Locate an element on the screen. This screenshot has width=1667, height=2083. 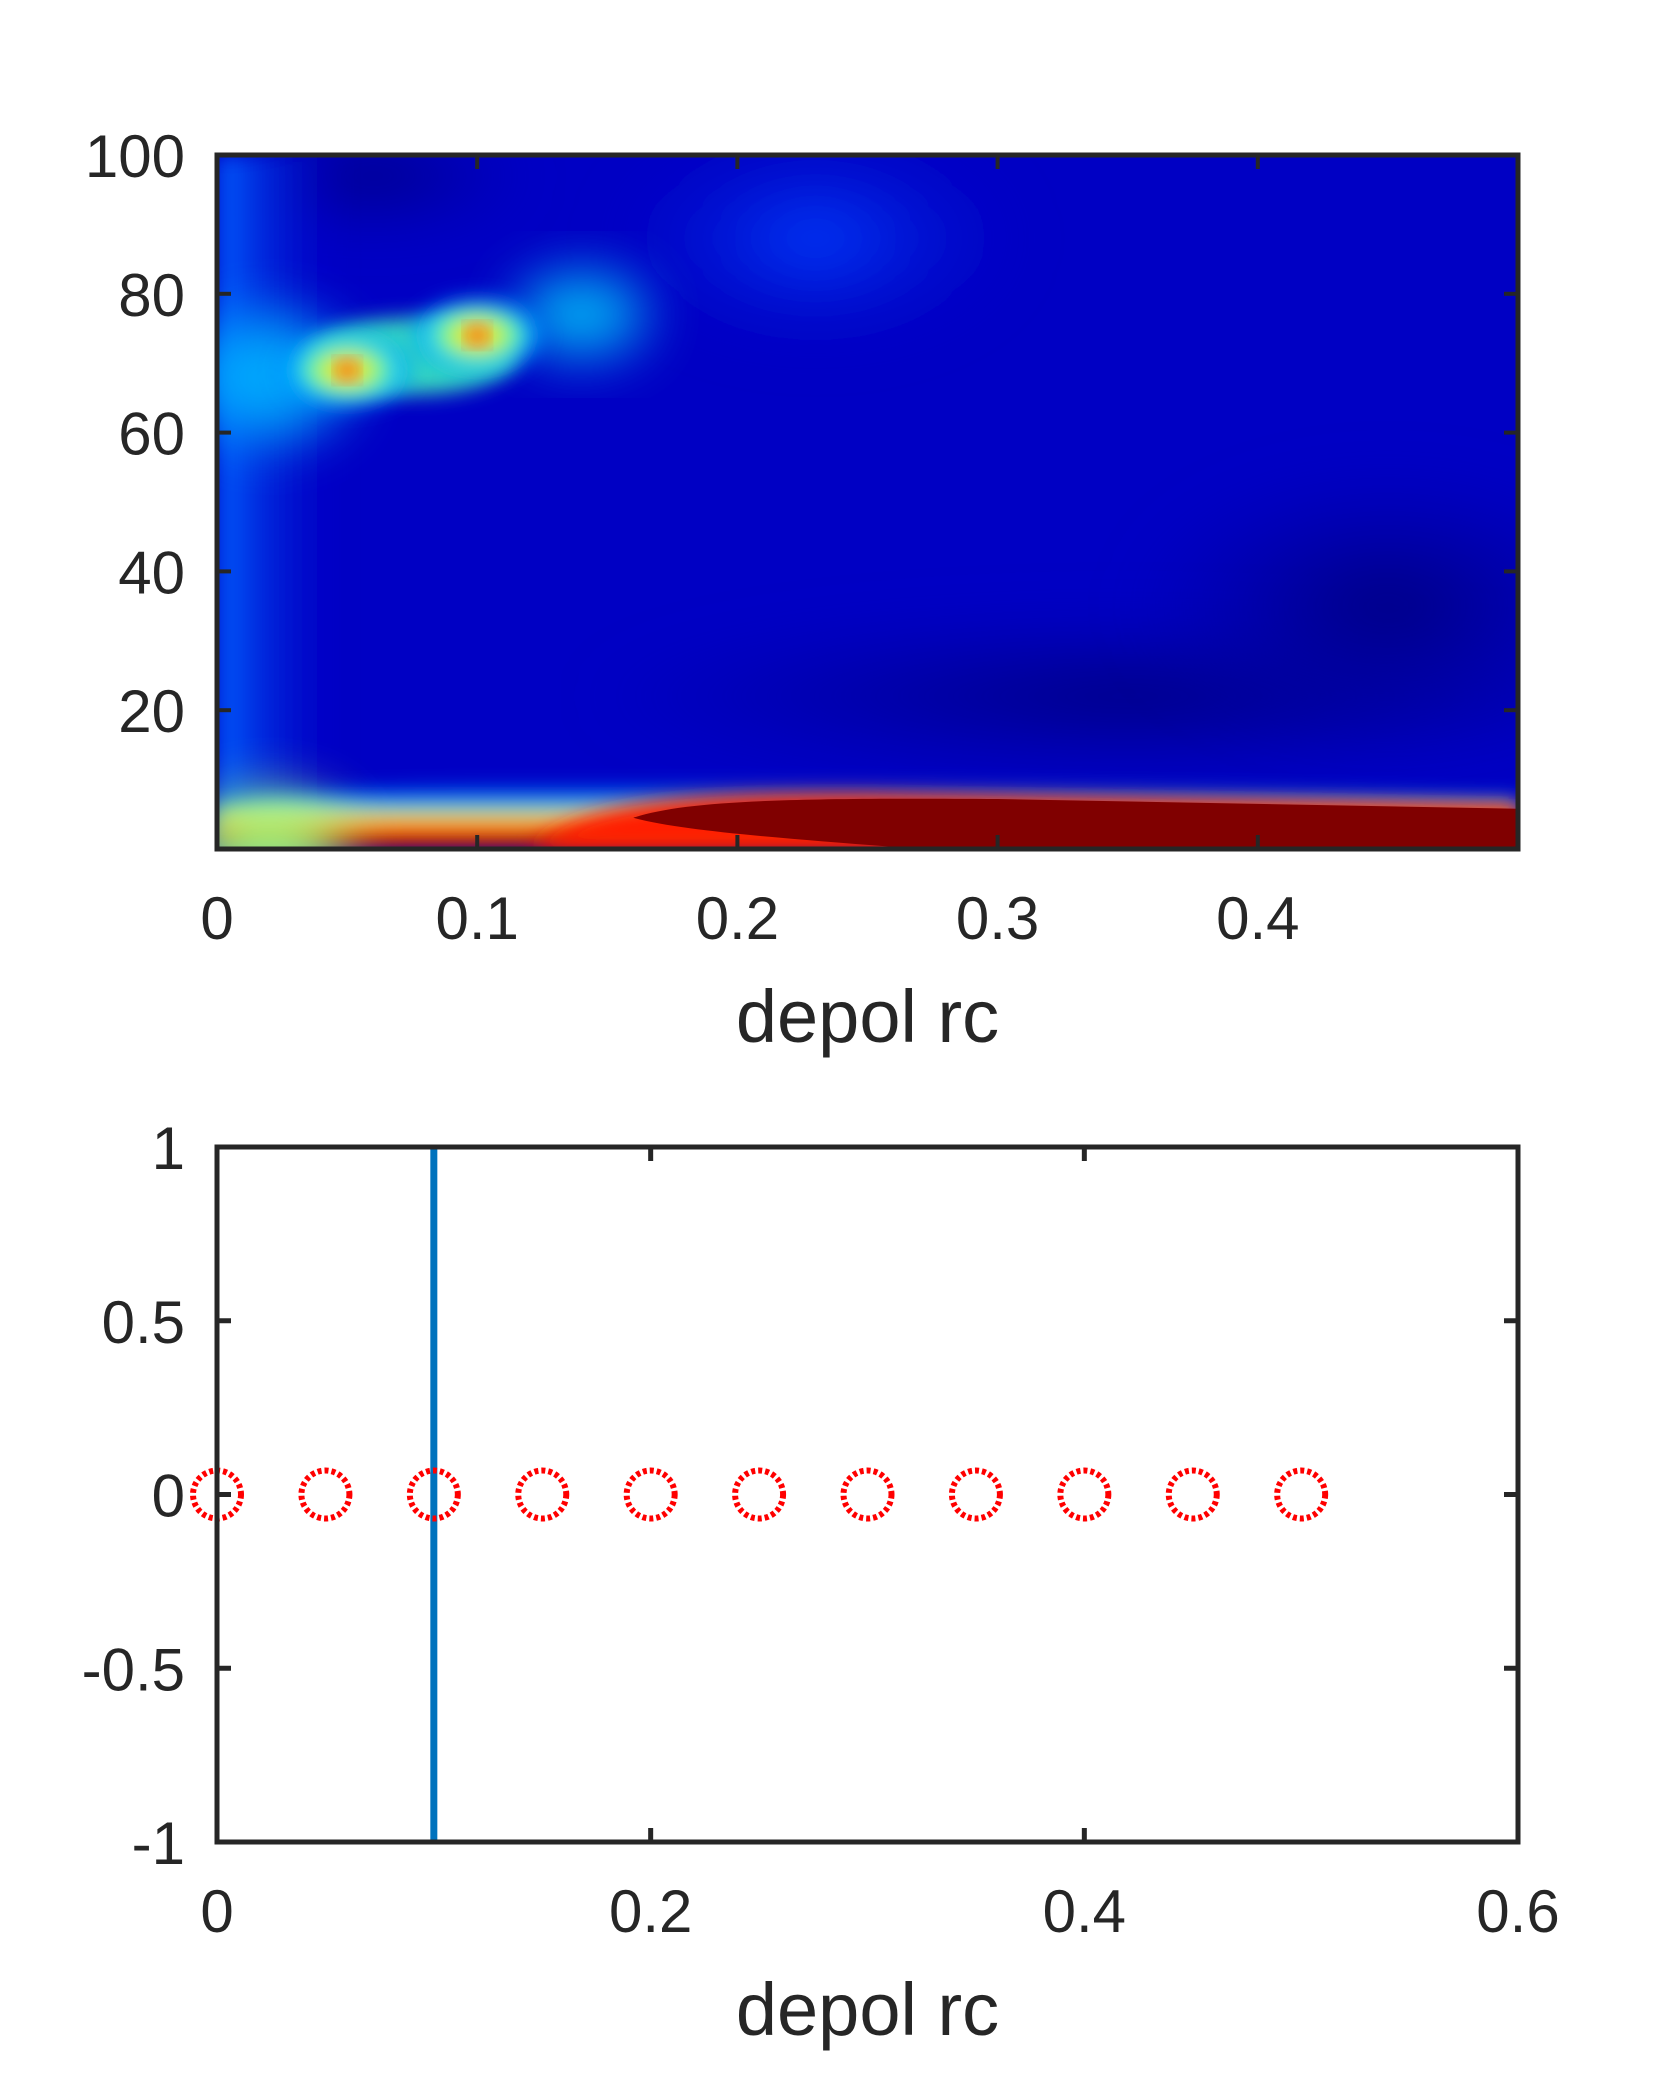
heatmap-dark-region is located at coordinates (1322, 606).